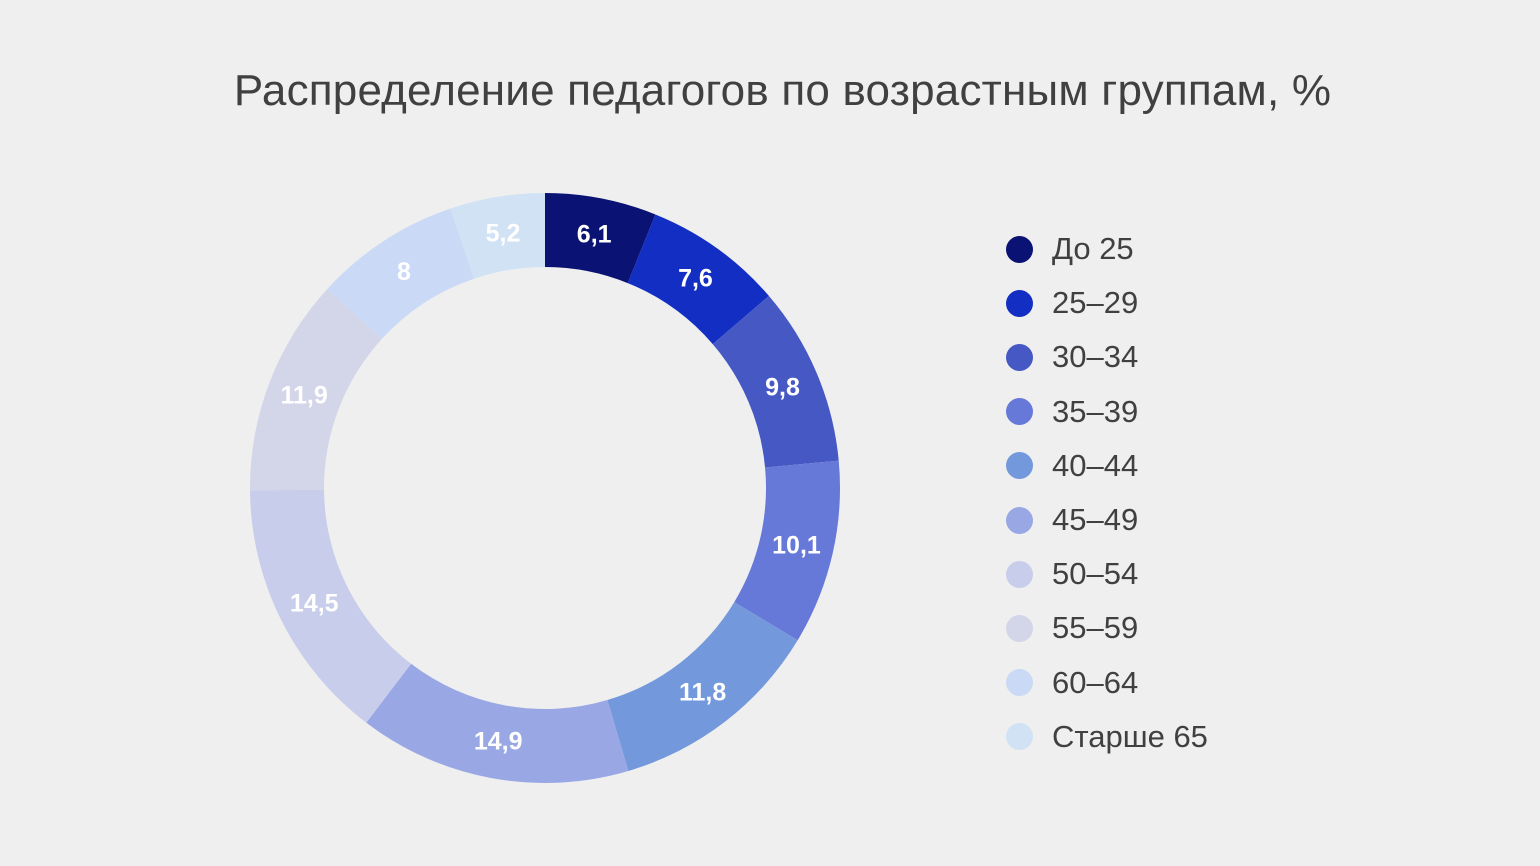 The height and width of the screenshot is (866, 1540). What do you see at coordinates (702, 692) in the screenshot?
I see `slice-label-5: 11,8` at bounding box center [702, 692].